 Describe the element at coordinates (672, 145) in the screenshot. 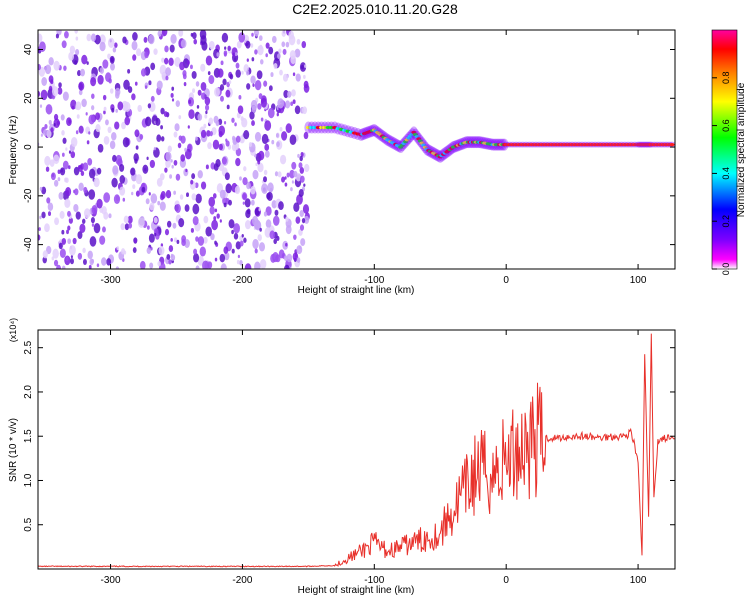

I see `spectrogram-trace-point` at that location.